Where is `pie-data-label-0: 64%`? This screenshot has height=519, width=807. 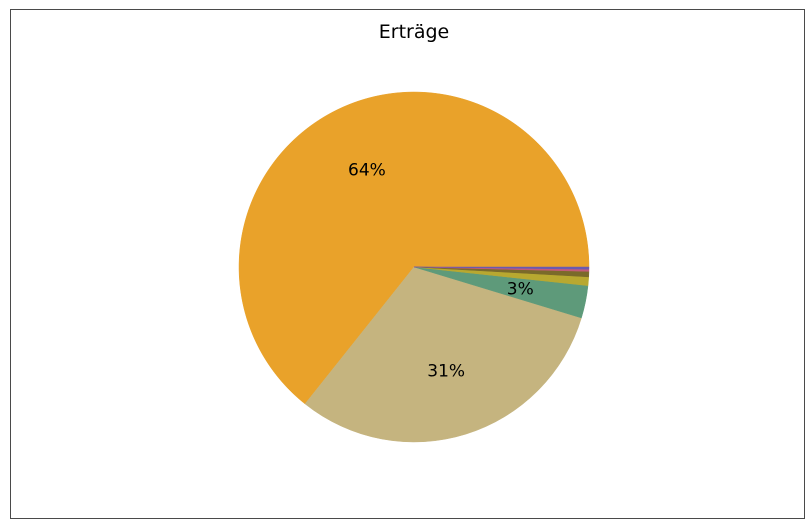
pie-data-label-0: 64% is located at coordinates (367, 170).